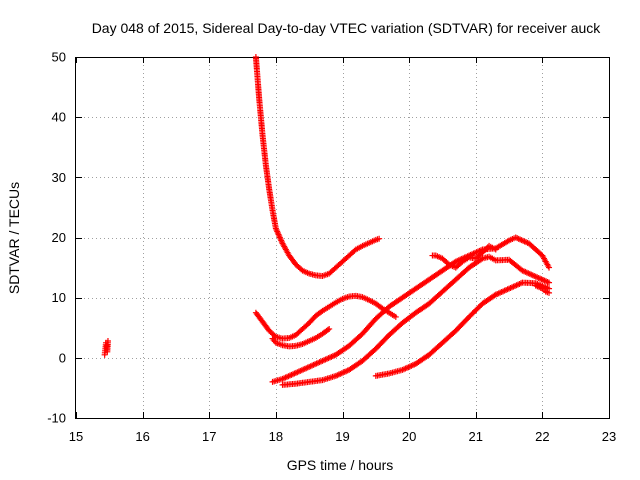 This screenshot has width=640, height=480. I want to click on y-tick-labels: -10 0 10 20 30 40 50, so click(56, 238).